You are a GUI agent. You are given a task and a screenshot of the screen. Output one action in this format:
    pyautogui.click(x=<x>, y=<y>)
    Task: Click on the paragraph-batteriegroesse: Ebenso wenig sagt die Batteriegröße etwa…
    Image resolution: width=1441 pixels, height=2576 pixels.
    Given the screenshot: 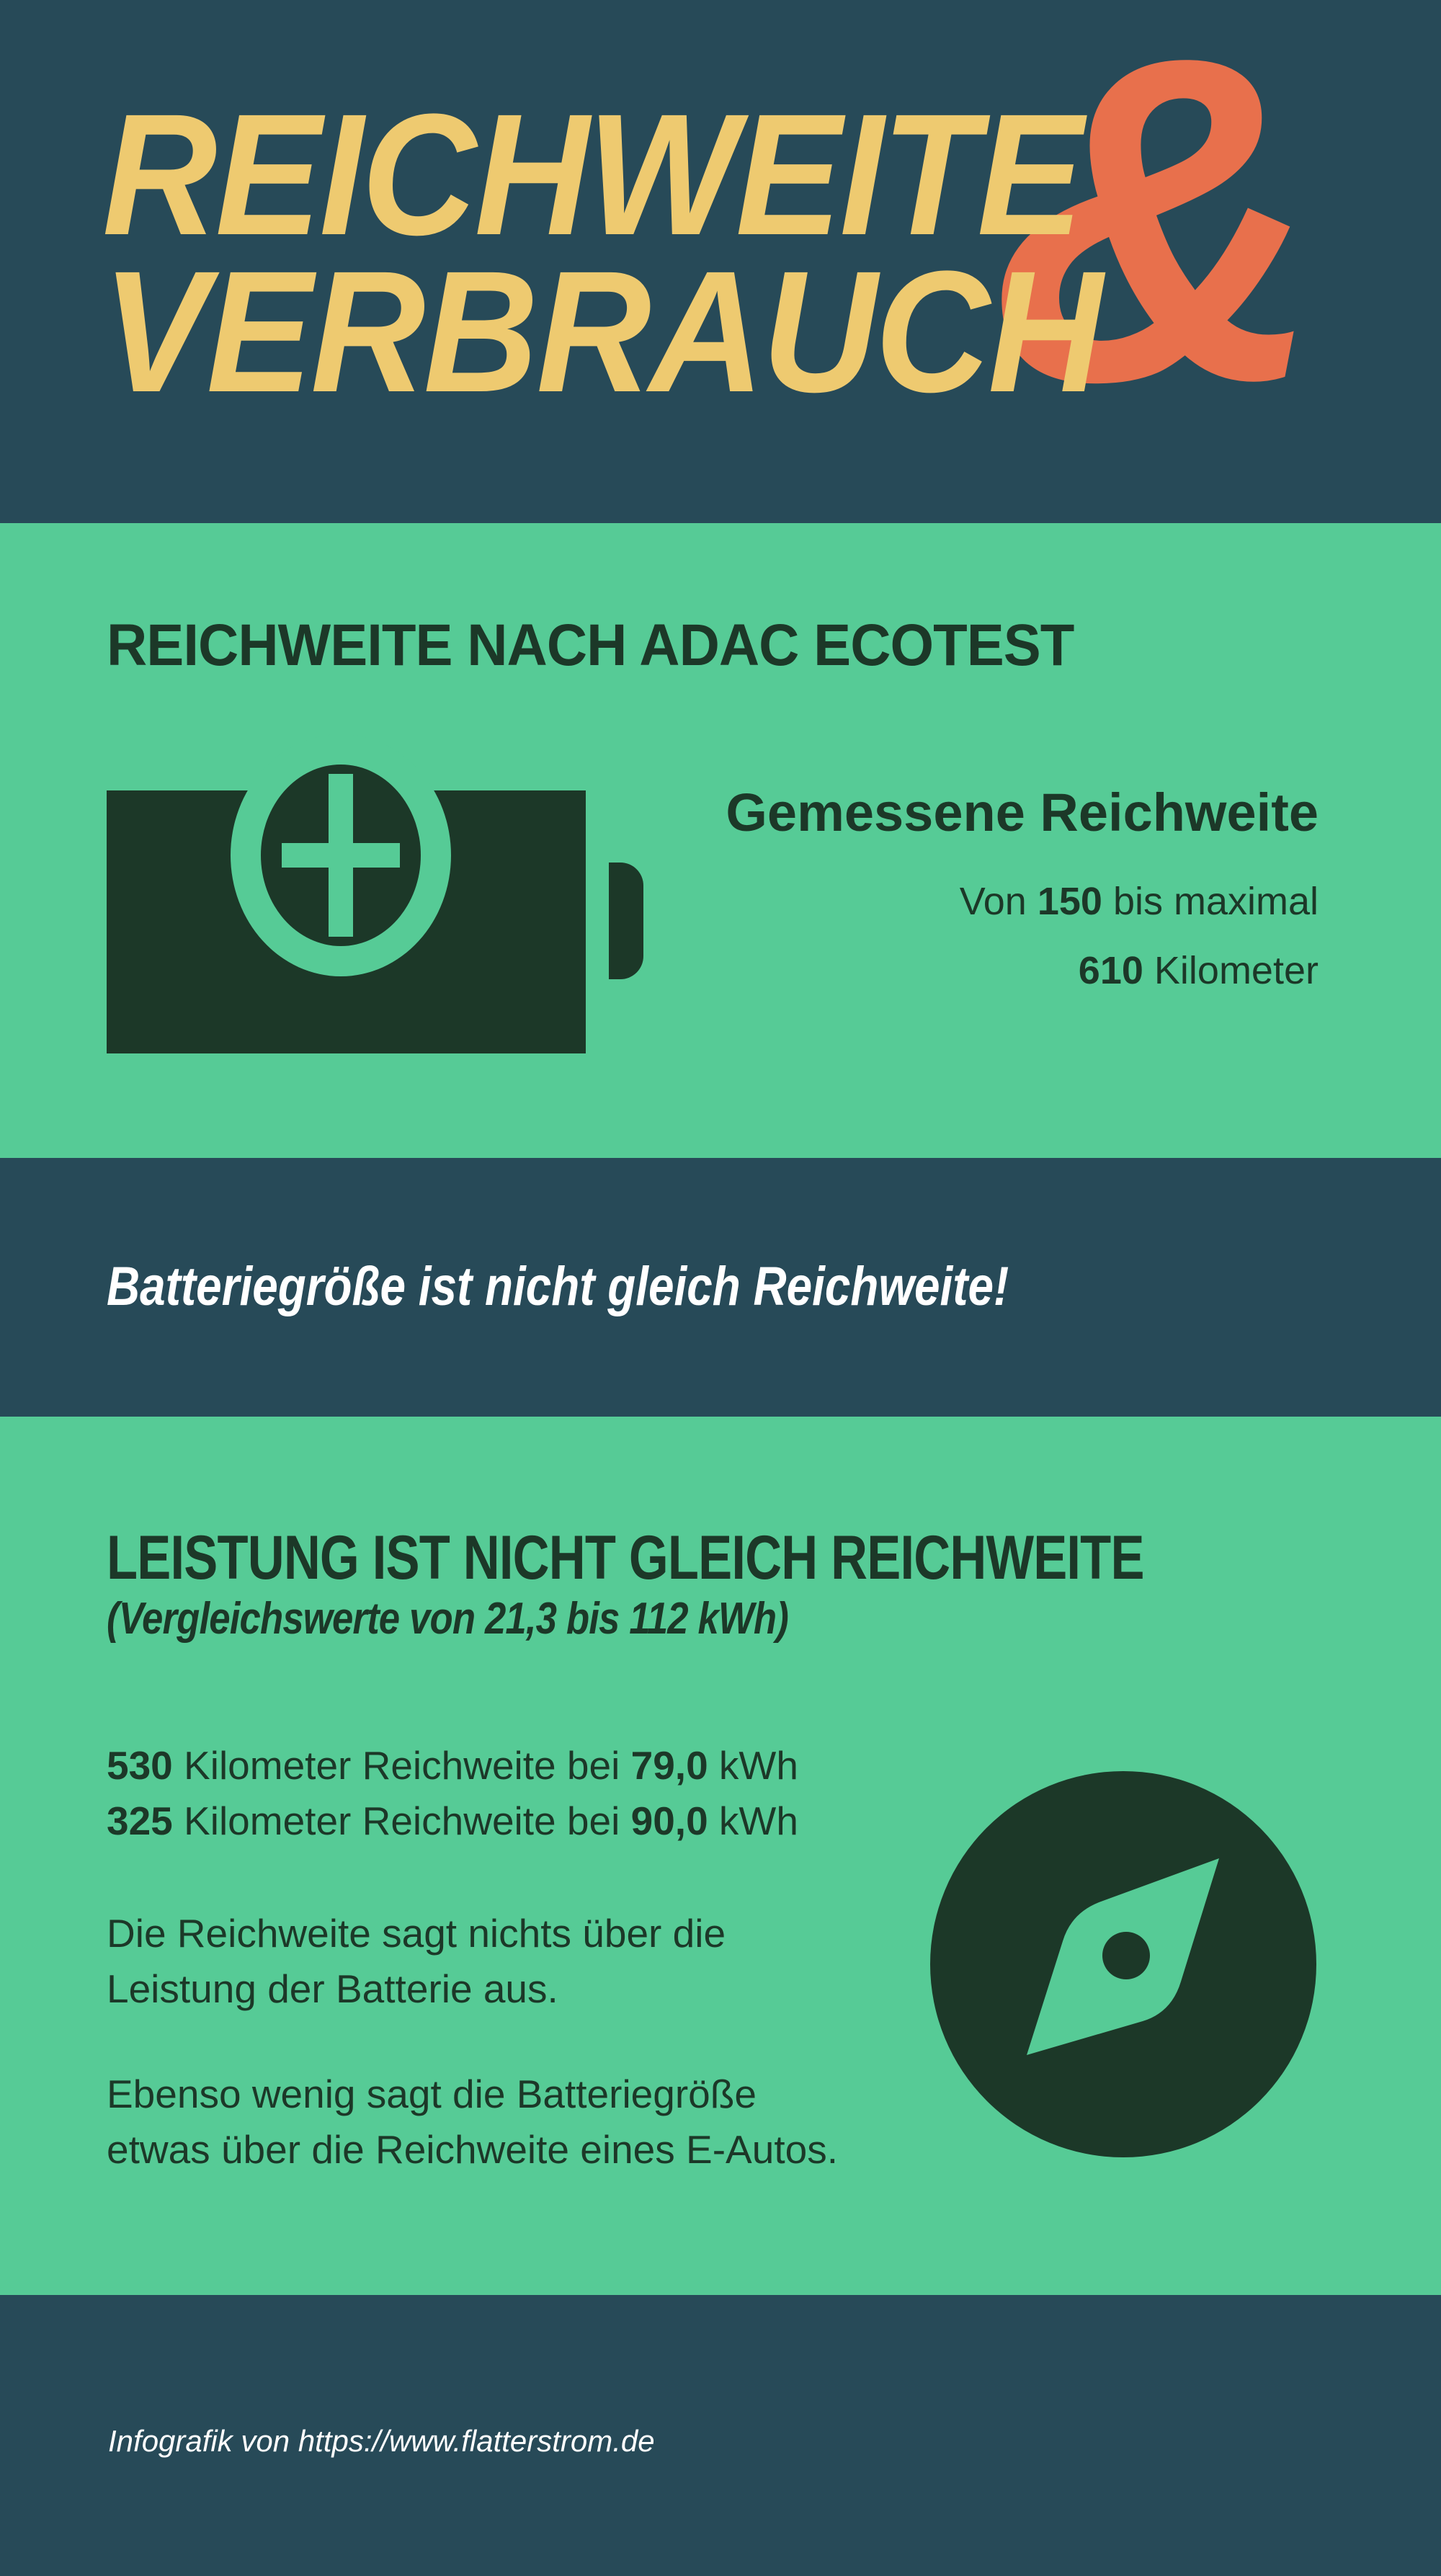 What is the action you would take?
    pyautogui.click(x=473, y=2122)
    